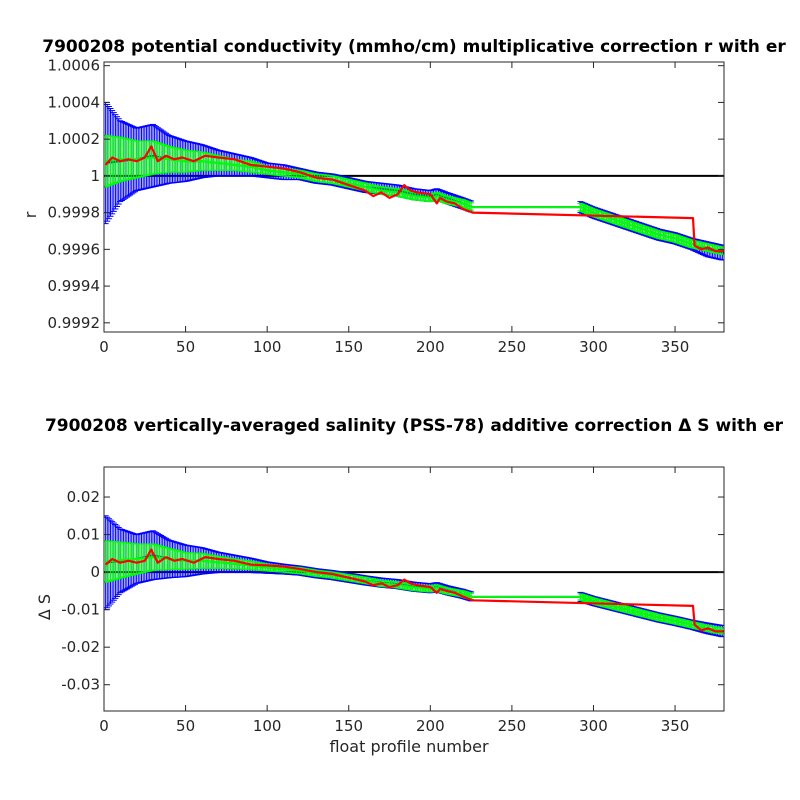  What do you see at coordinates (95, 176) in the screenshot?
I see `y-tick-label: 1` at bounding box center [95, 176].